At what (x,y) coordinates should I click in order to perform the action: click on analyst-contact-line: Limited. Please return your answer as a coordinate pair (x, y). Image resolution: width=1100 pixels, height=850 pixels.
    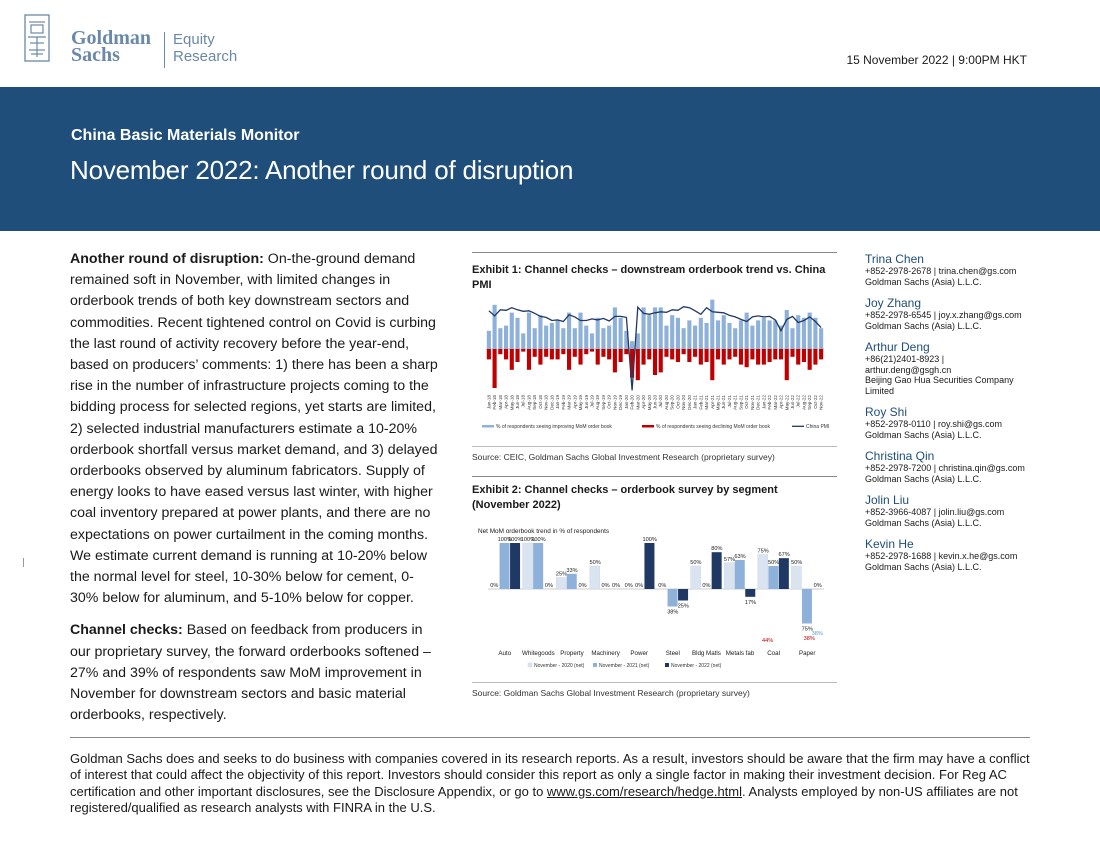
    Looking at the image, I should click on (880, 390).